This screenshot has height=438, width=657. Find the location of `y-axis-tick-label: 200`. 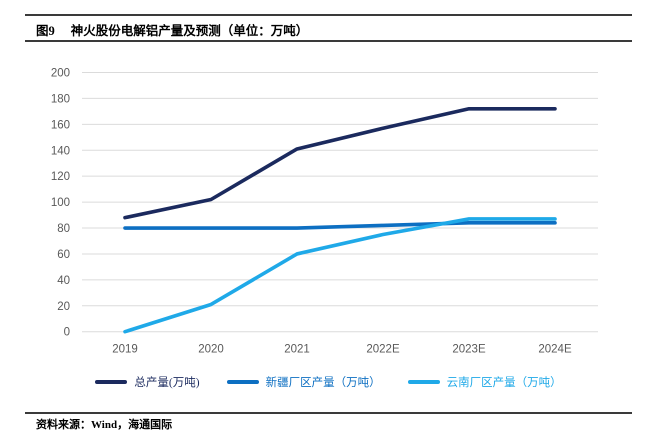

y-axis-tick-label: 200 is located at coordinates (60, 74).